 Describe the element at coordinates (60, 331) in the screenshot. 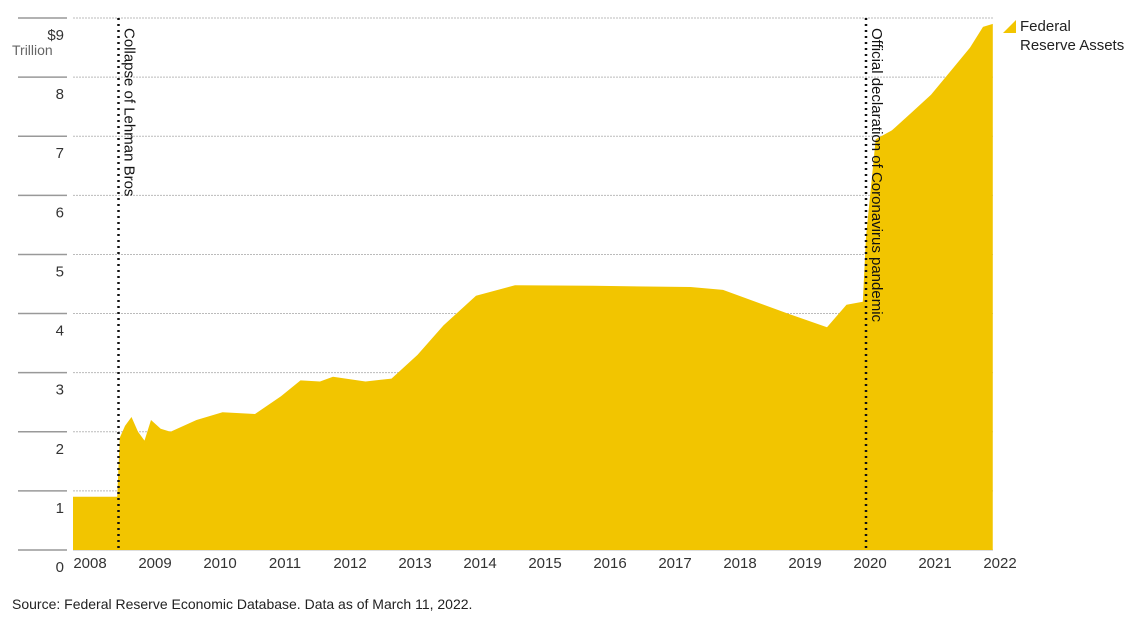

I see `y-tick-label: 4` at that location.